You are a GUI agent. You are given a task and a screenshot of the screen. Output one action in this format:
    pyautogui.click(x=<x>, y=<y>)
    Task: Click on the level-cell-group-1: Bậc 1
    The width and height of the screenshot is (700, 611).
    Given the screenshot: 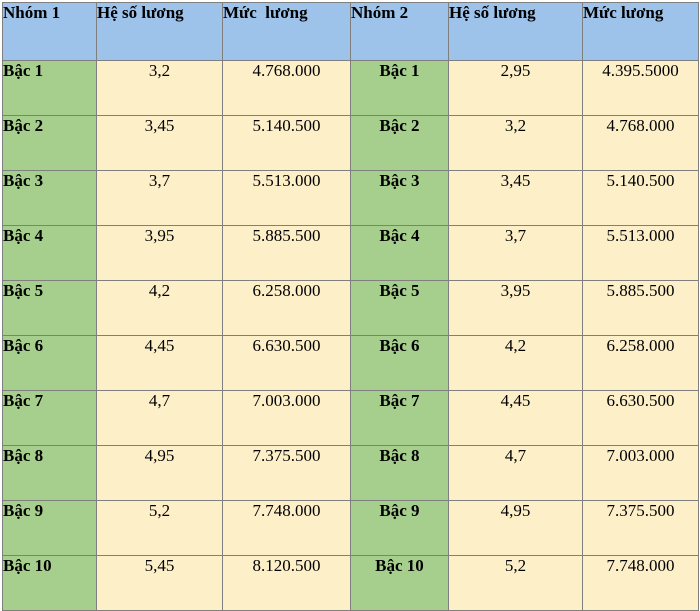 What is the action you would take?
    pyautogui.click(x=49, y=88)
    